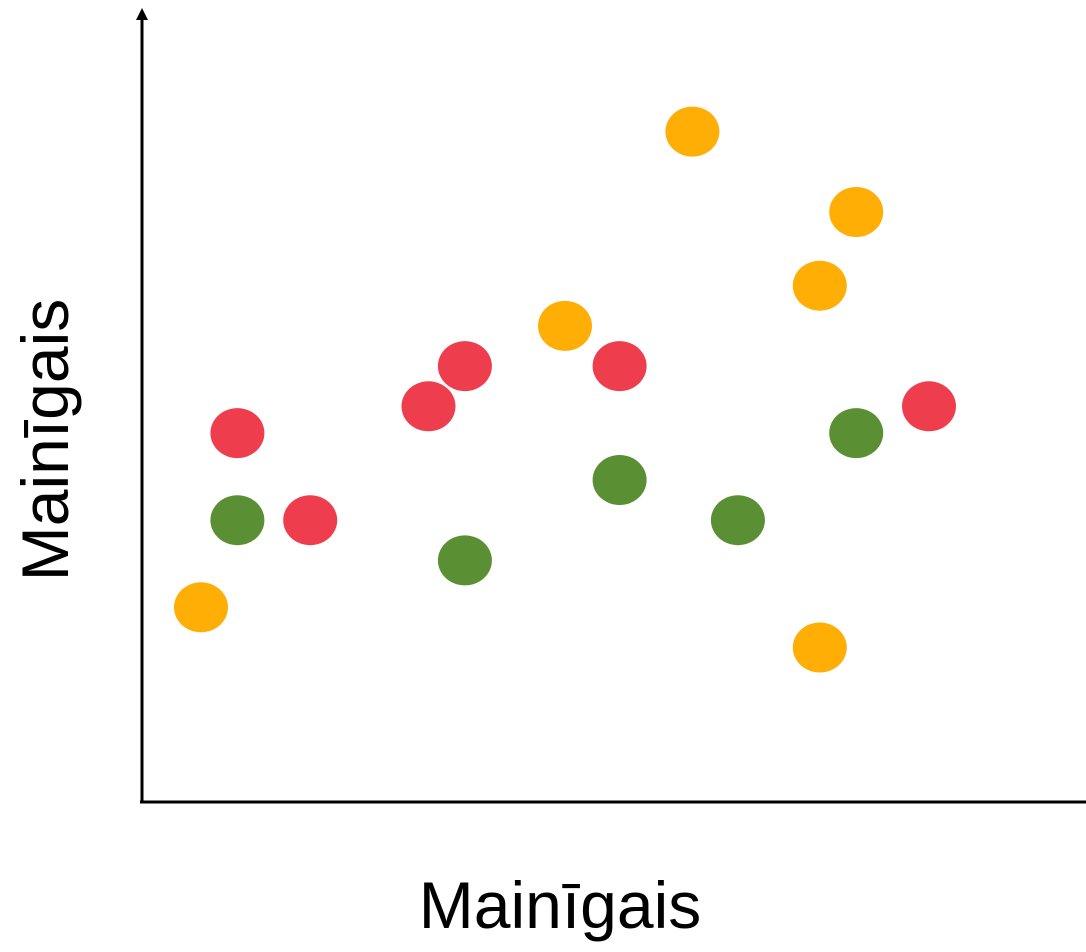  What do you see at coordinates (45, 440) in the screenshot?
I see `y-axis-title: Mainīgais` at bounding box center [45, 440].